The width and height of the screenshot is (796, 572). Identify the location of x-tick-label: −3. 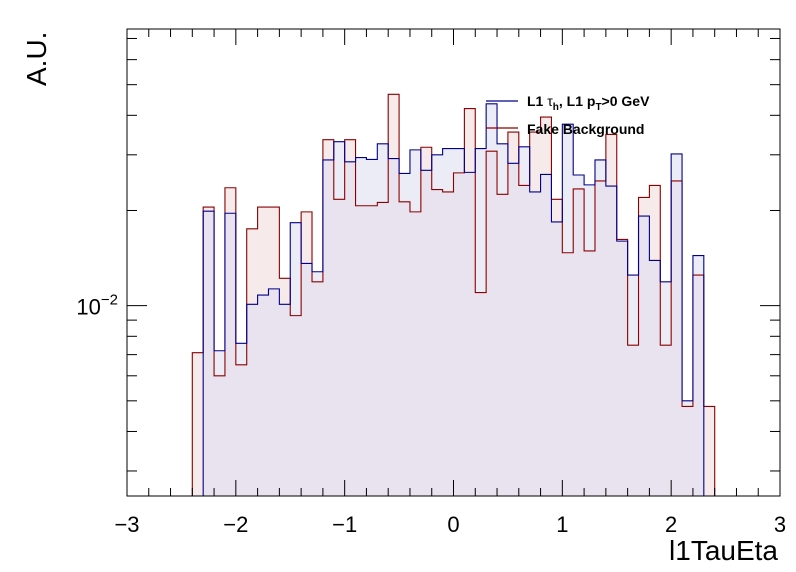
(126, 524).